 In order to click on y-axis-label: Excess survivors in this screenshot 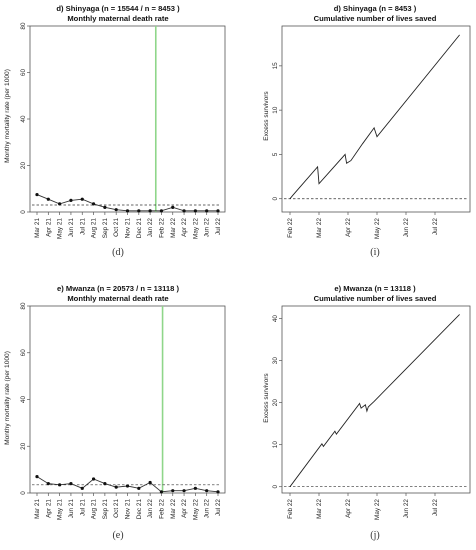, I will do `click(266, 398)`.